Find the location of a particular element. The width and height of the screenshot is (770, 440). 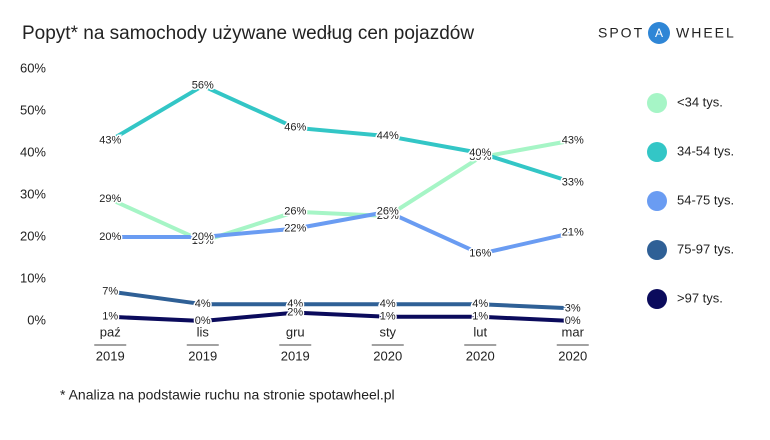

data-label: 25% is located at coordinates (388, 216).